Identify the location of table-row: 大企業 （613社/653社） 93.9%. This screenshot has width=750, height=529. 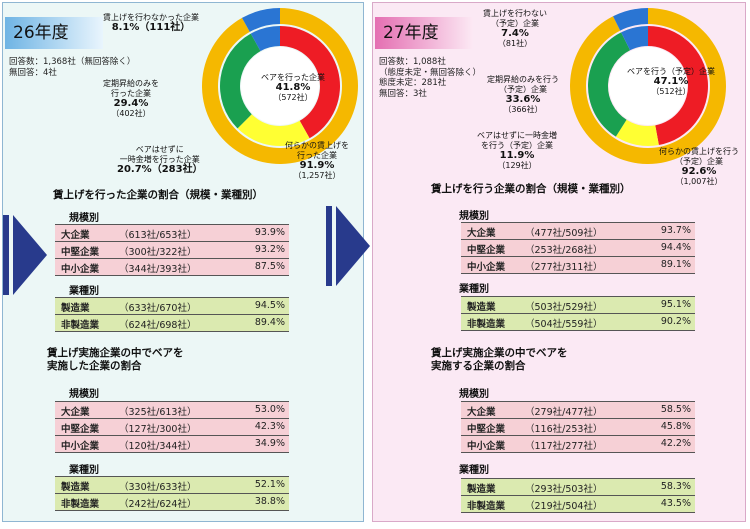
(172, 233).